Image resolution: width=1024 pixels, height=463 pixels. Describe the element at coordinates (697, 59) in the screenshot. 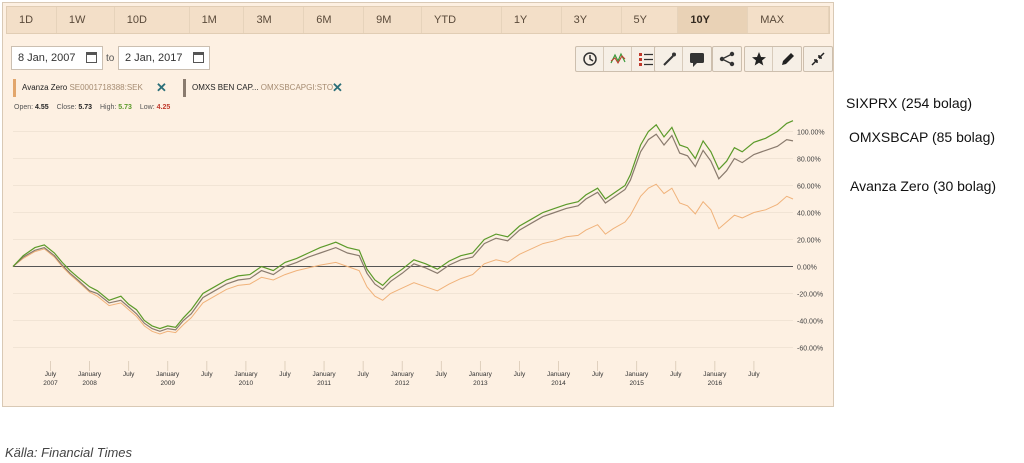

I see `comment-icon` at that location.